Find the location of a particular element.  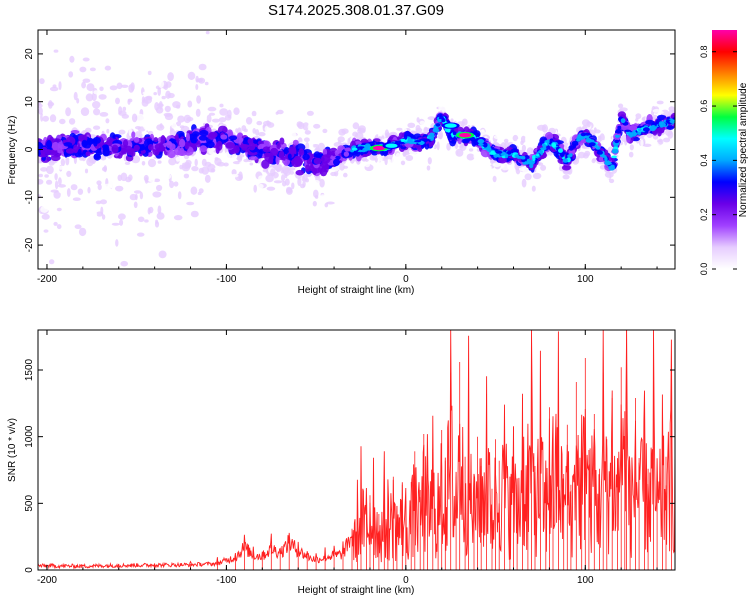

snr-y-tick-label: 0 is located at coordinates (29, 570).